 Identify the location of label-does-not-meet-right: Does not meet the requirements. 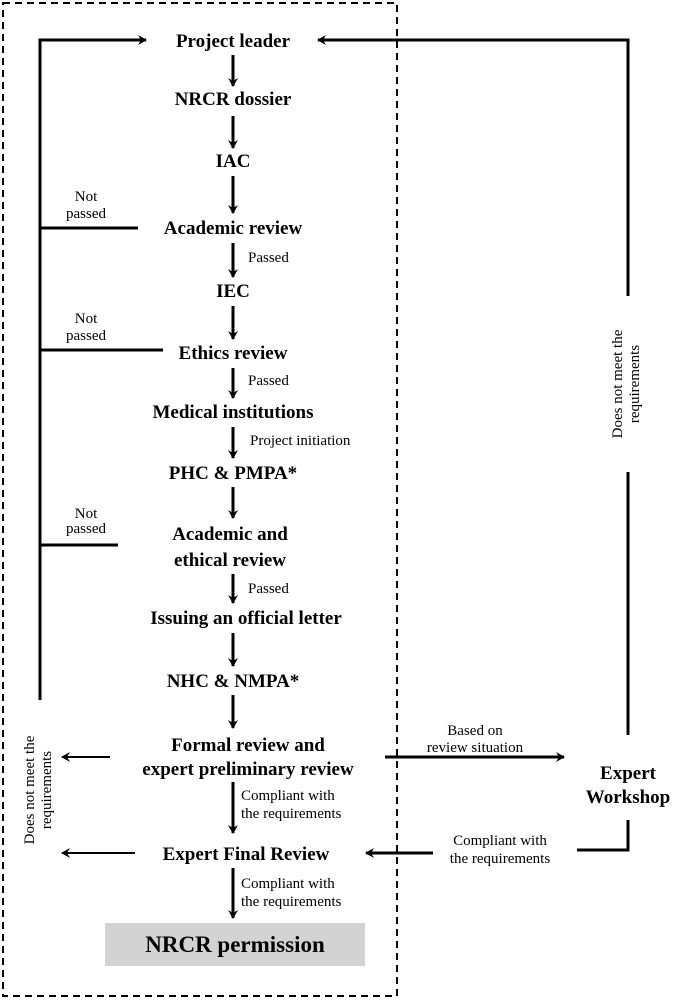
(626, 383).